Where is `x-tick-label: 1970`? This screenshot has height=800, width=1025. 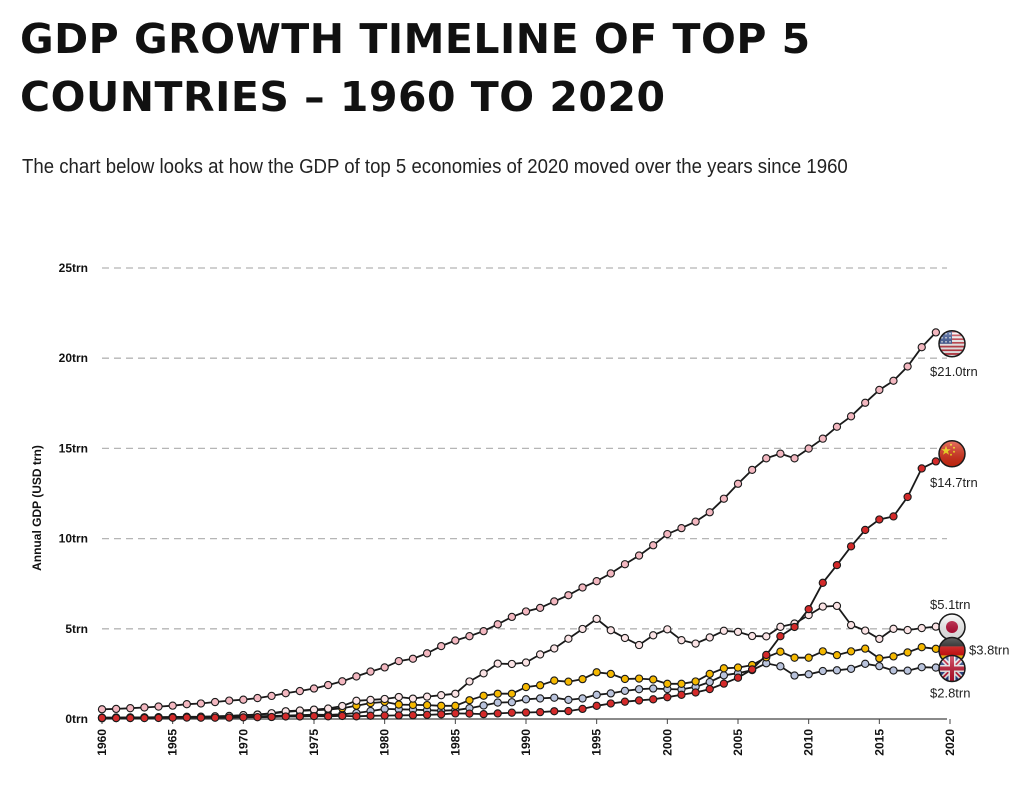 x-tick-label: 1970 is located at coordinates (243, 742).